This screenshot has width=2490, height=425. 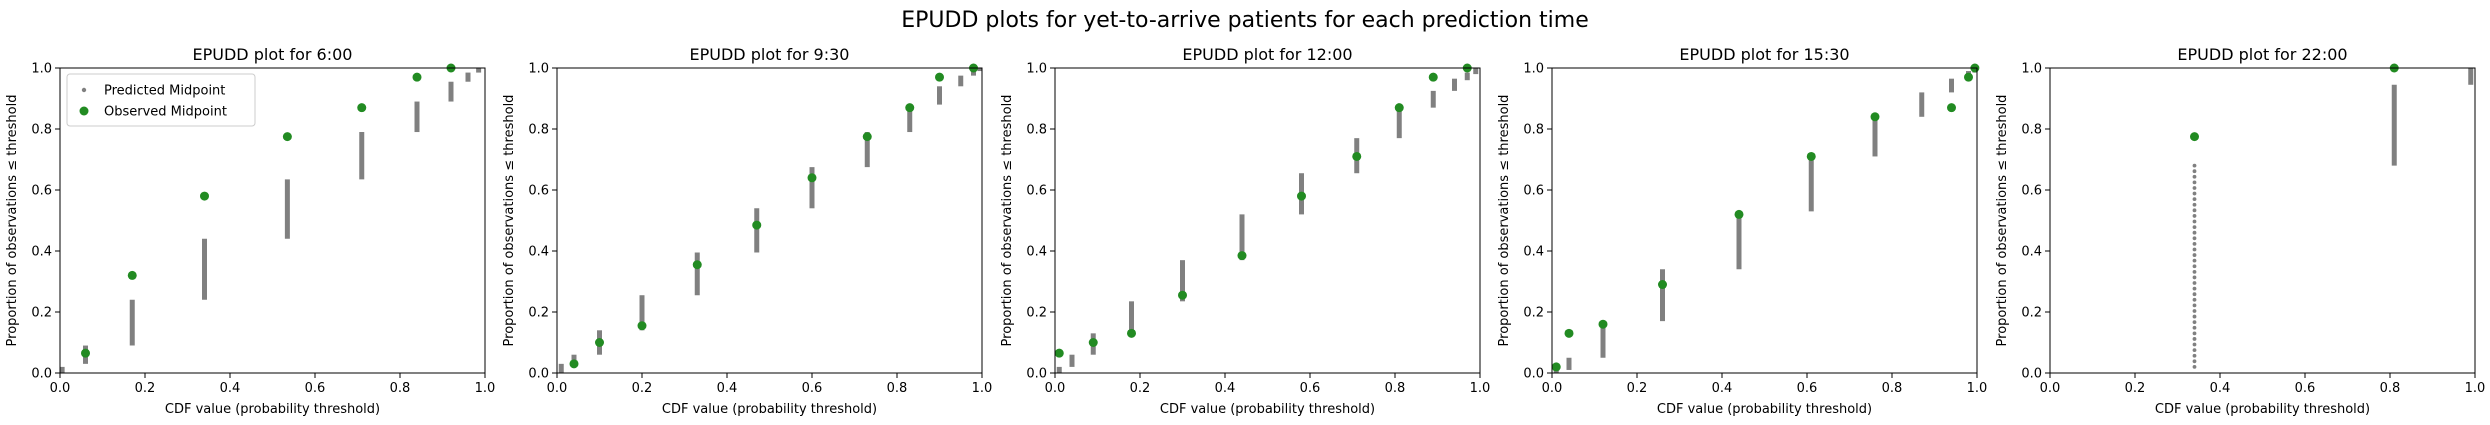 I want to click on subplot-title: EPUDD plot for 15:30, so click(x=1764, y=54).